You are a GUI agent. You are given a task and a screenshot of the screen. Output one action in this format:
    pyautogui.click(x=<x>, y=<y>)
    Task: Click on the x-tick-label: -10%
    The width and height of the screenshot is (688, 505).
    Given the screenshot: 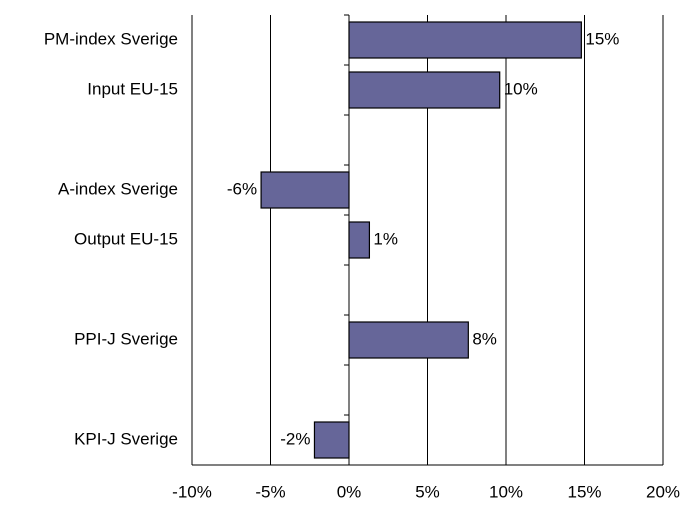 What is the action you would take?
    pyautogui.click(x=192, y=491)
    